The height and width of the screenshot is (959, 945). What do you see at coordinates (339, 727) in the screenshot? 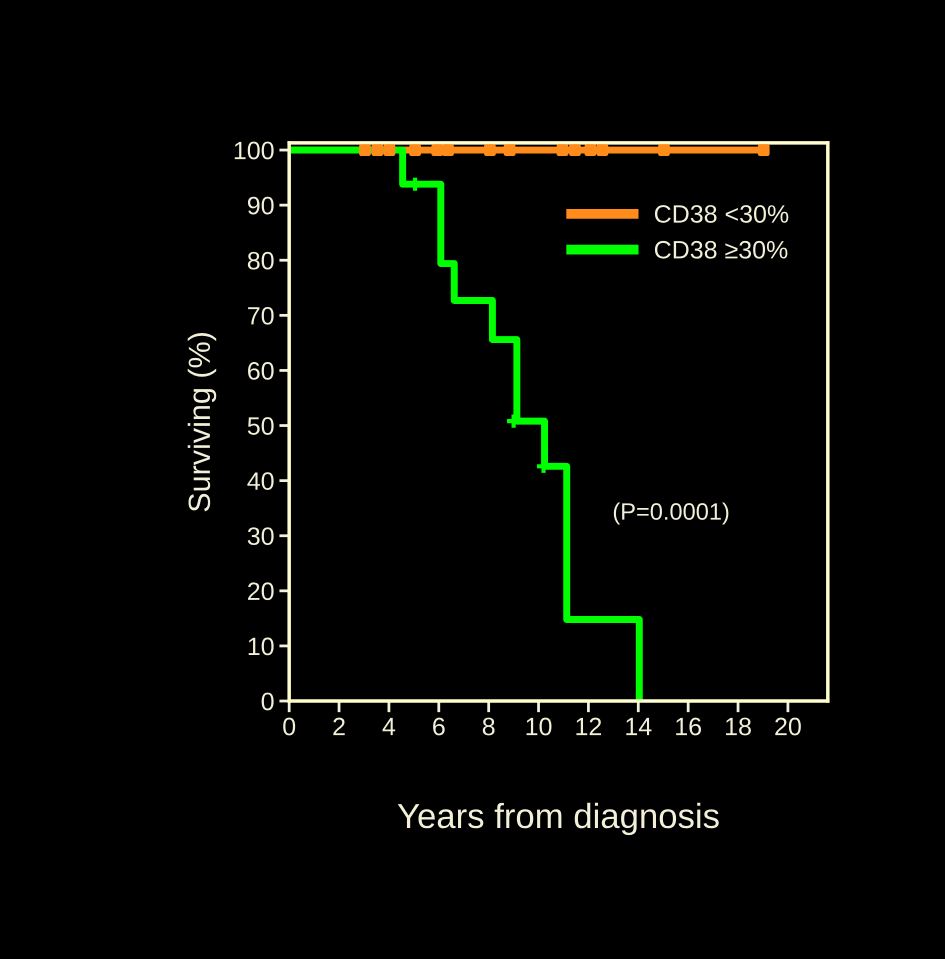
I see `x-tick-label: 2` at bounding box center [339, 727].